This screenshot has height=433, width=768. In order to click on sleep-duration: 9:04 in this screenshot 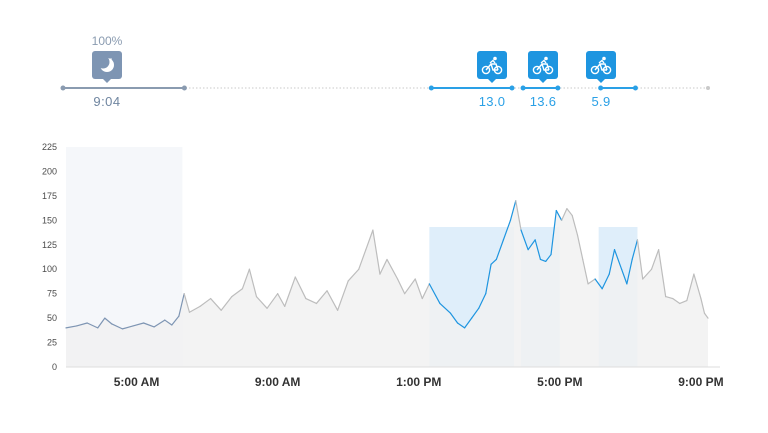, I will do `click(106, 101)`.